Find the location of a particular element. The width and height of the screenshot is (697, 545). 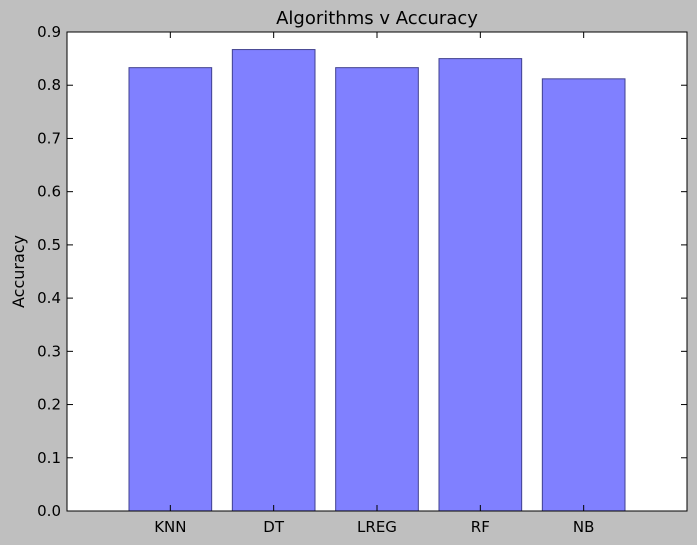

bar-nb is located at coordinates (583, 295).